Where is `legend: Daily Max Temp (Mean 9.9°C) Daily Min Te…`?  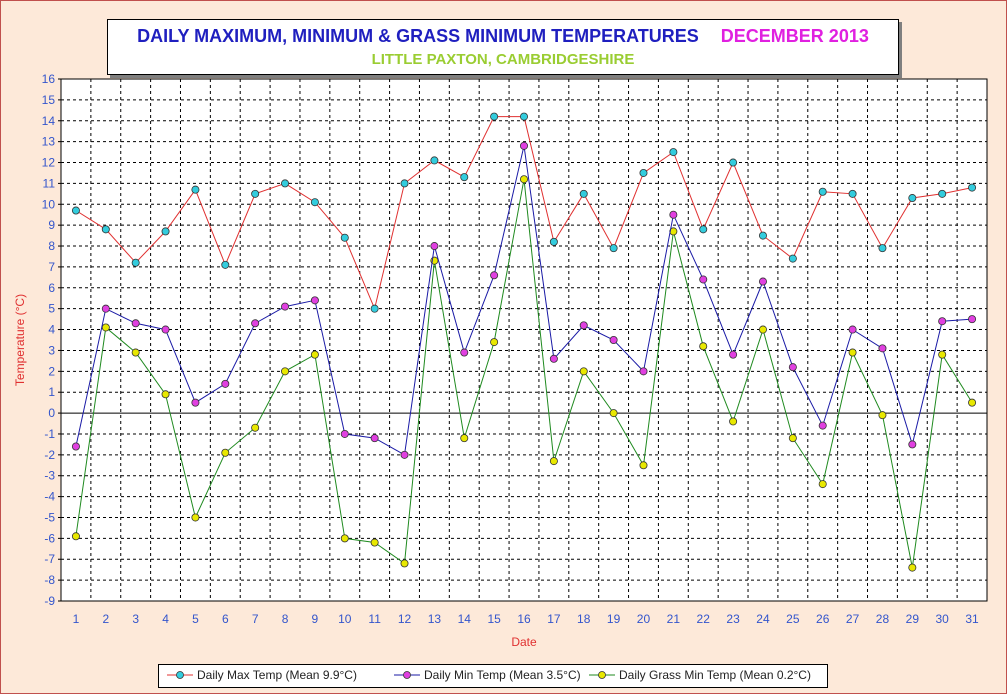 legend: Daily Max Temp (Mean 9.9°C) Daily Min Te… is located at coordinates (493, 676).